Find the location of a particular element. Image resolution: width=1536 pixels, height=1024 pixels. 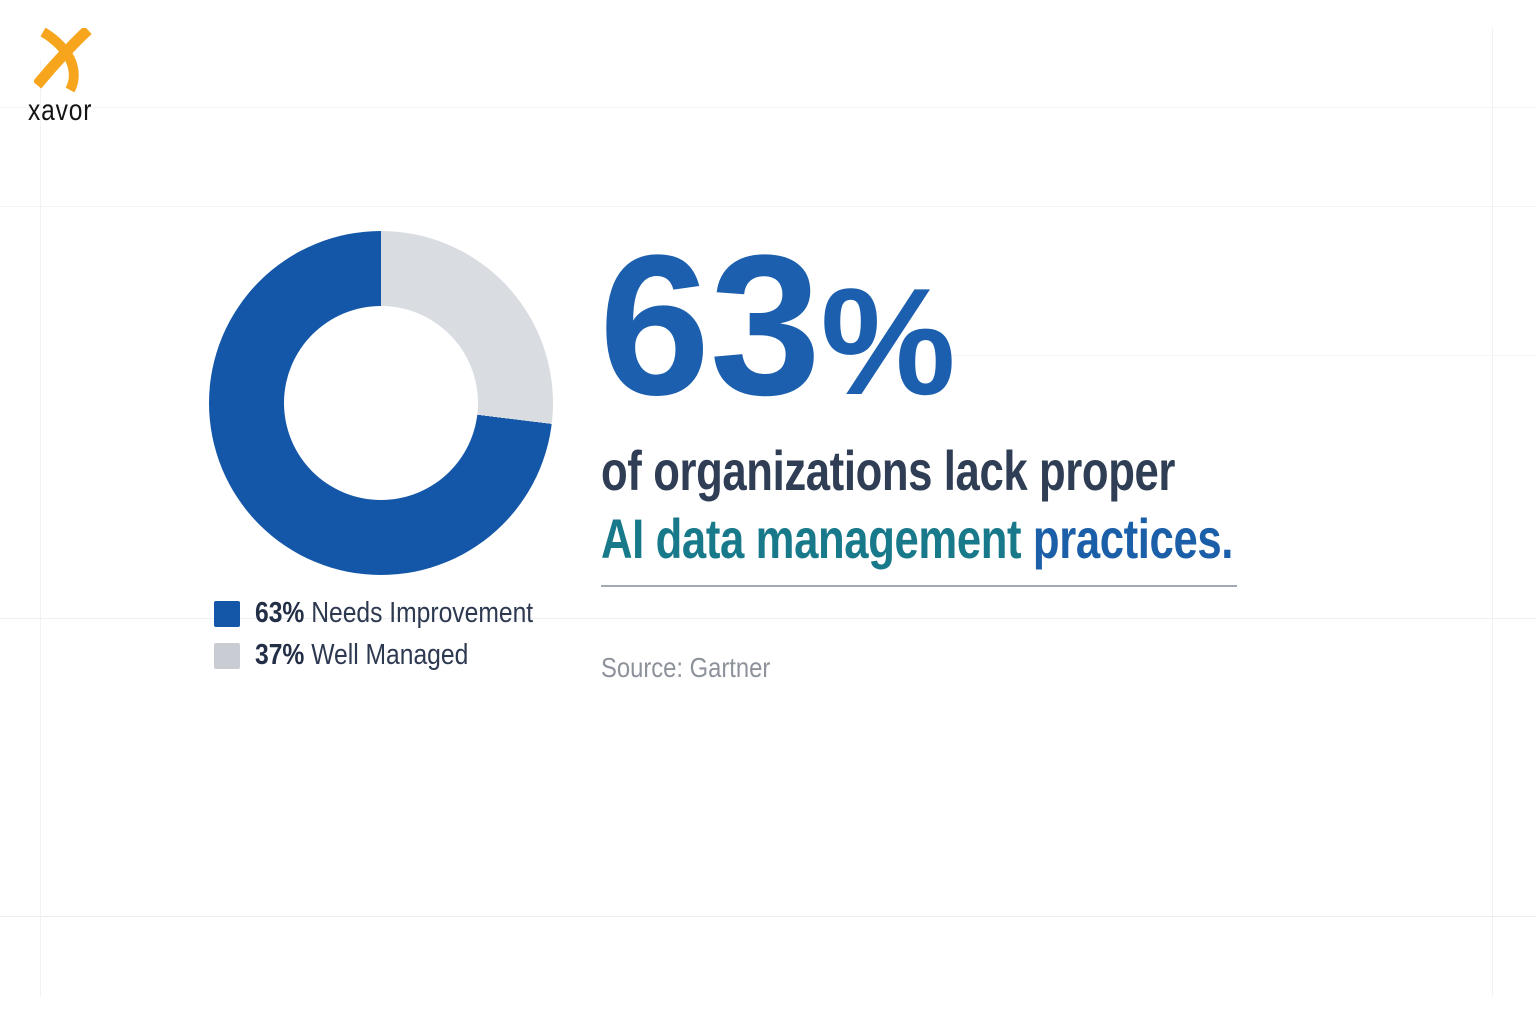

legend-label: Well Managed is located at coordinates (390, 655).